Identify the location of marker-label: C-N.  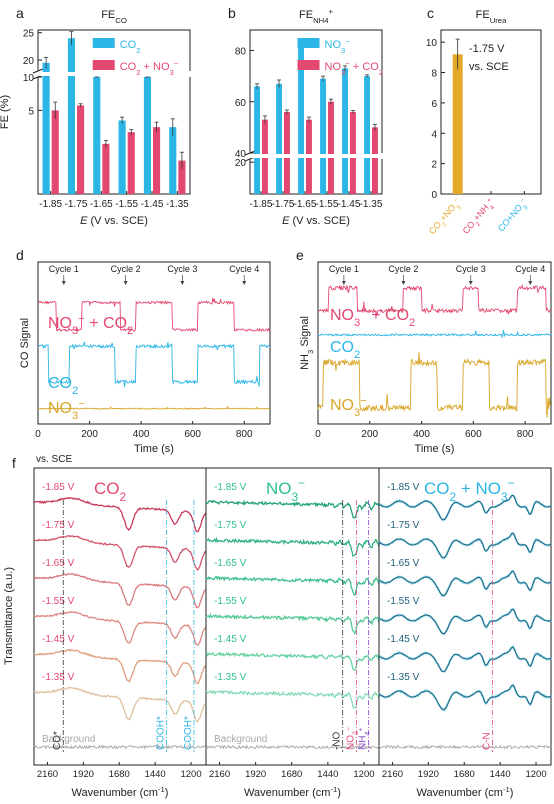
(487, 741).